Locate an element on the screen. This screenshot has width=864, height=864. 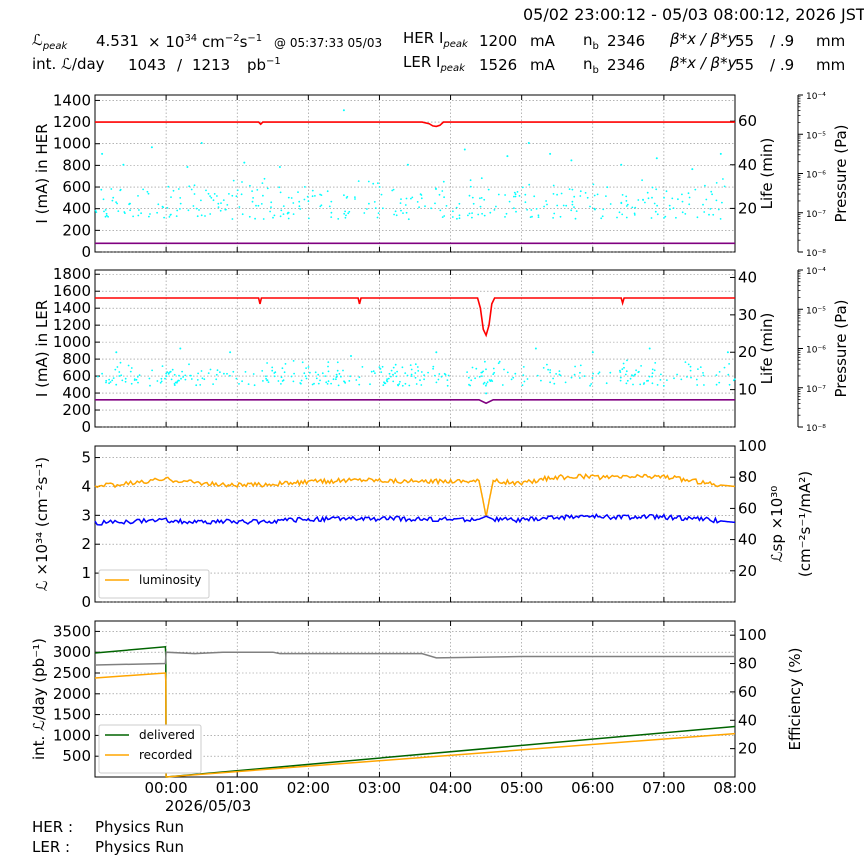
int-lumi-slash: / is located at coordinates (180, 65).